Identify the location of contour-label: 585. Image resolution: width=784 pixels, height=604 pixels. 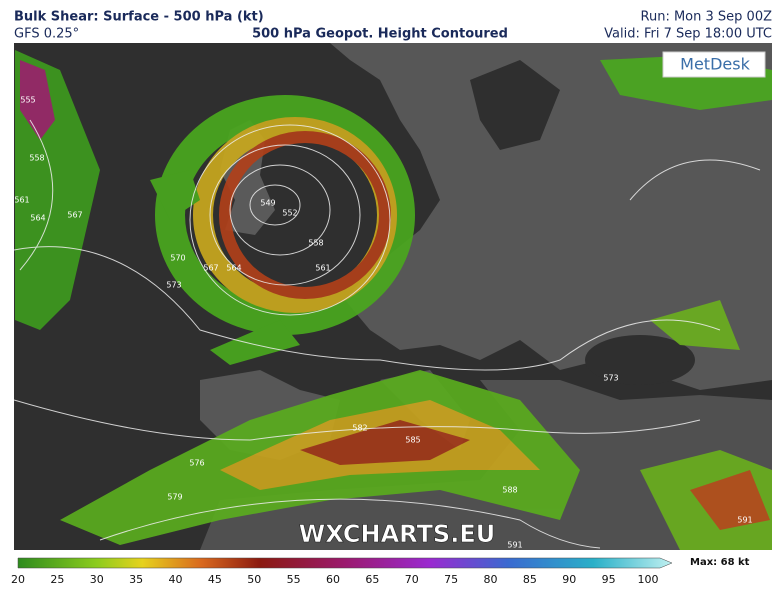
(412, 440).